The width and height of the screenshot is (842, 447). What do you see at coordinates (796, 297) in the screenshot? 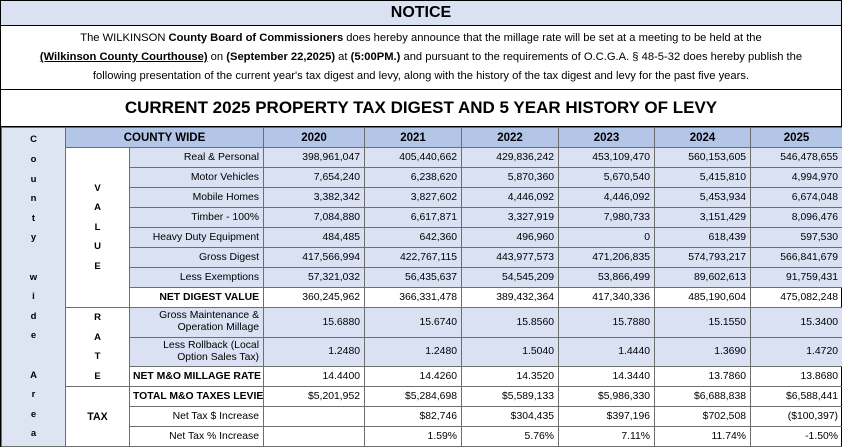
I see `value-cell: 475,082,248` at bounding box center [796, 297].